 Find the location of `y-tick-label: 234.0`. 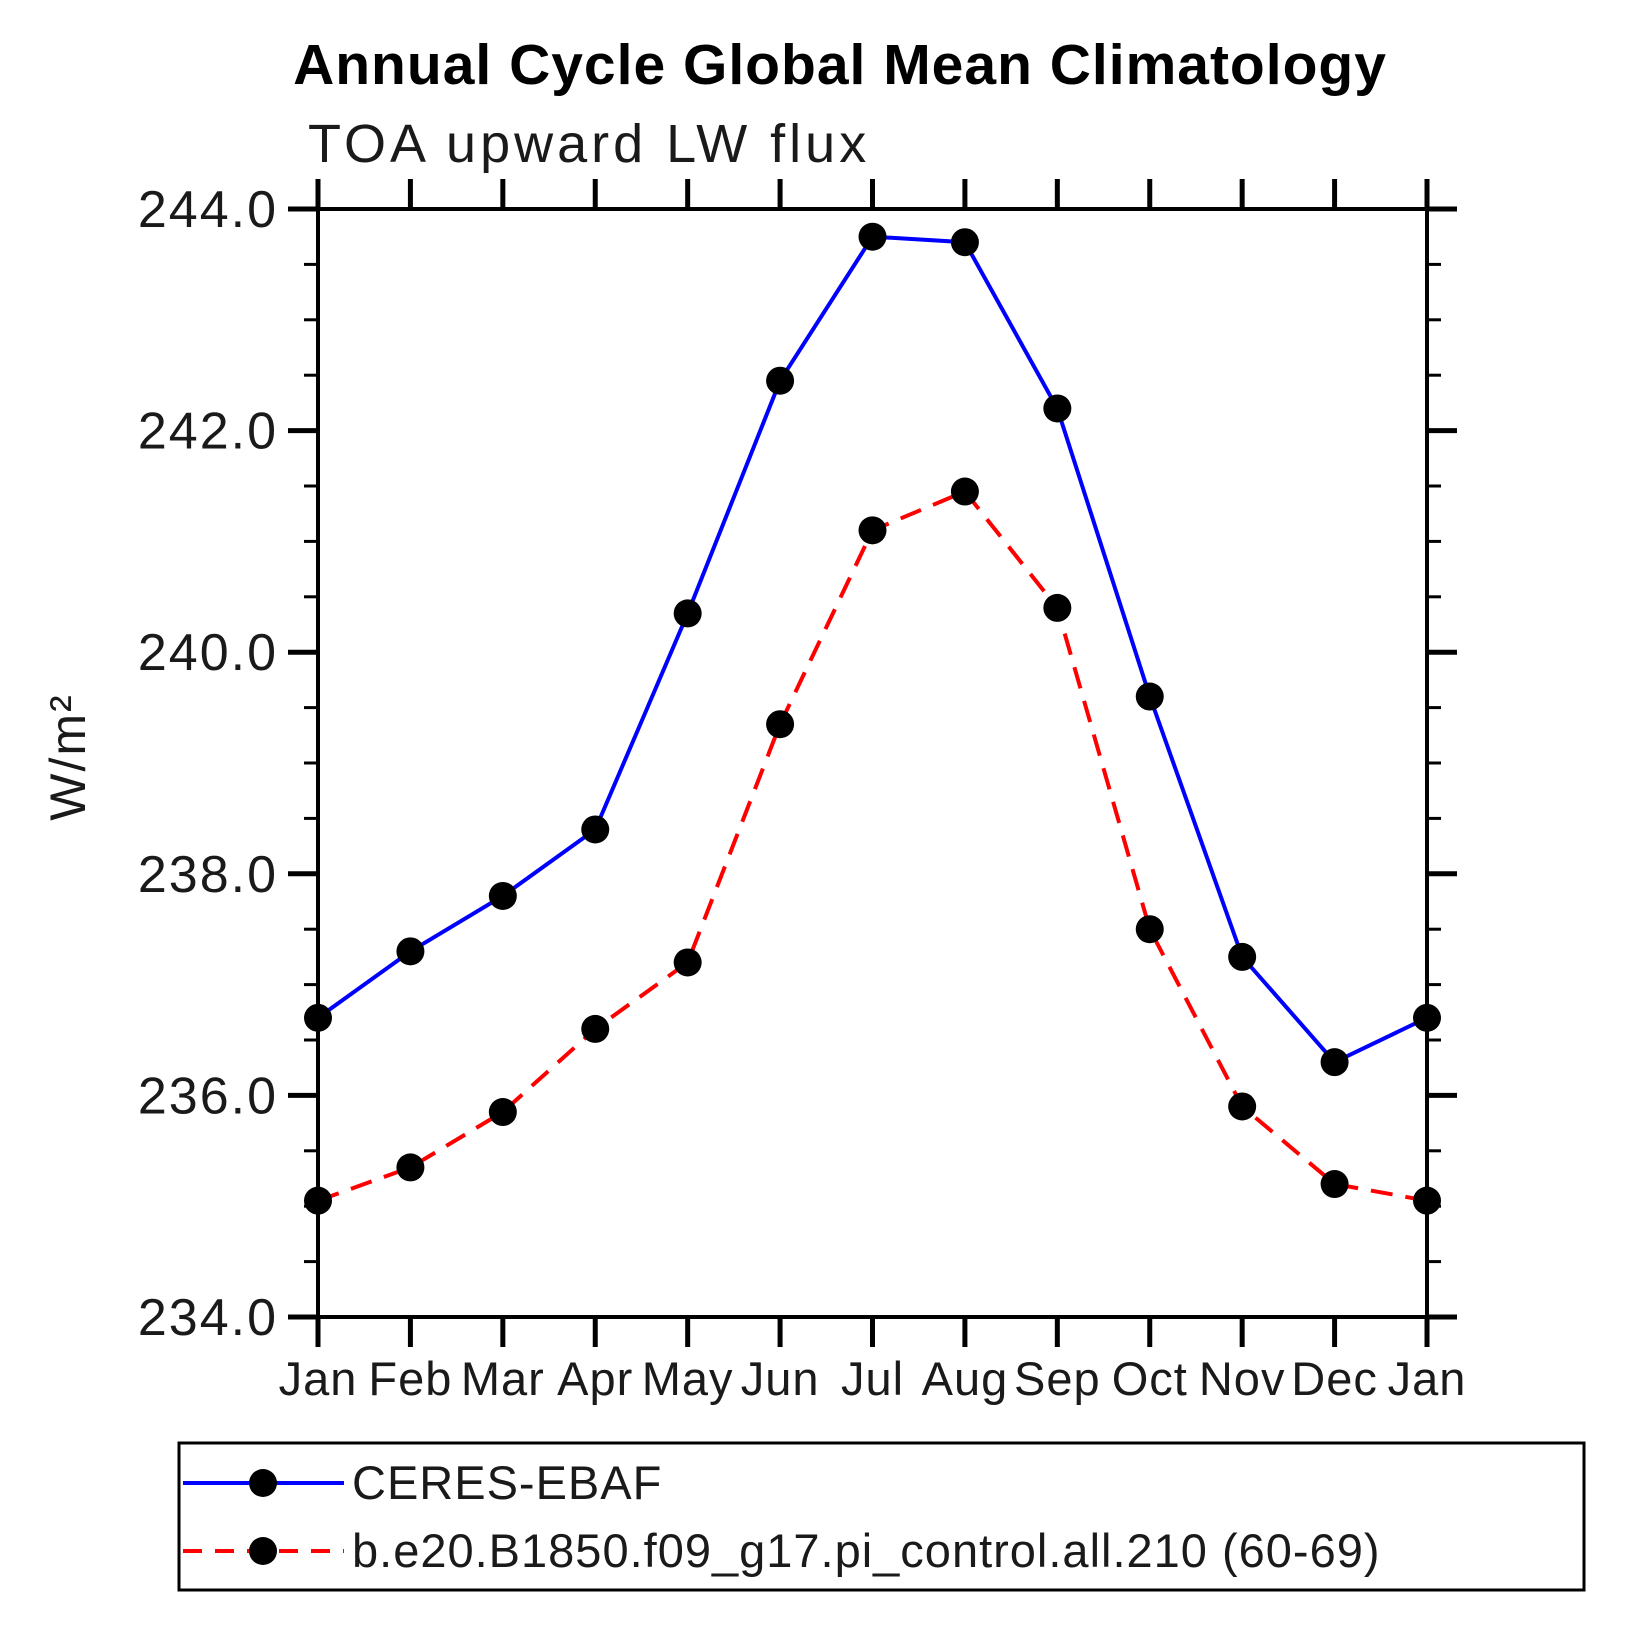

y-tick-label: 234.0 is located at coordinates (208, 1318).